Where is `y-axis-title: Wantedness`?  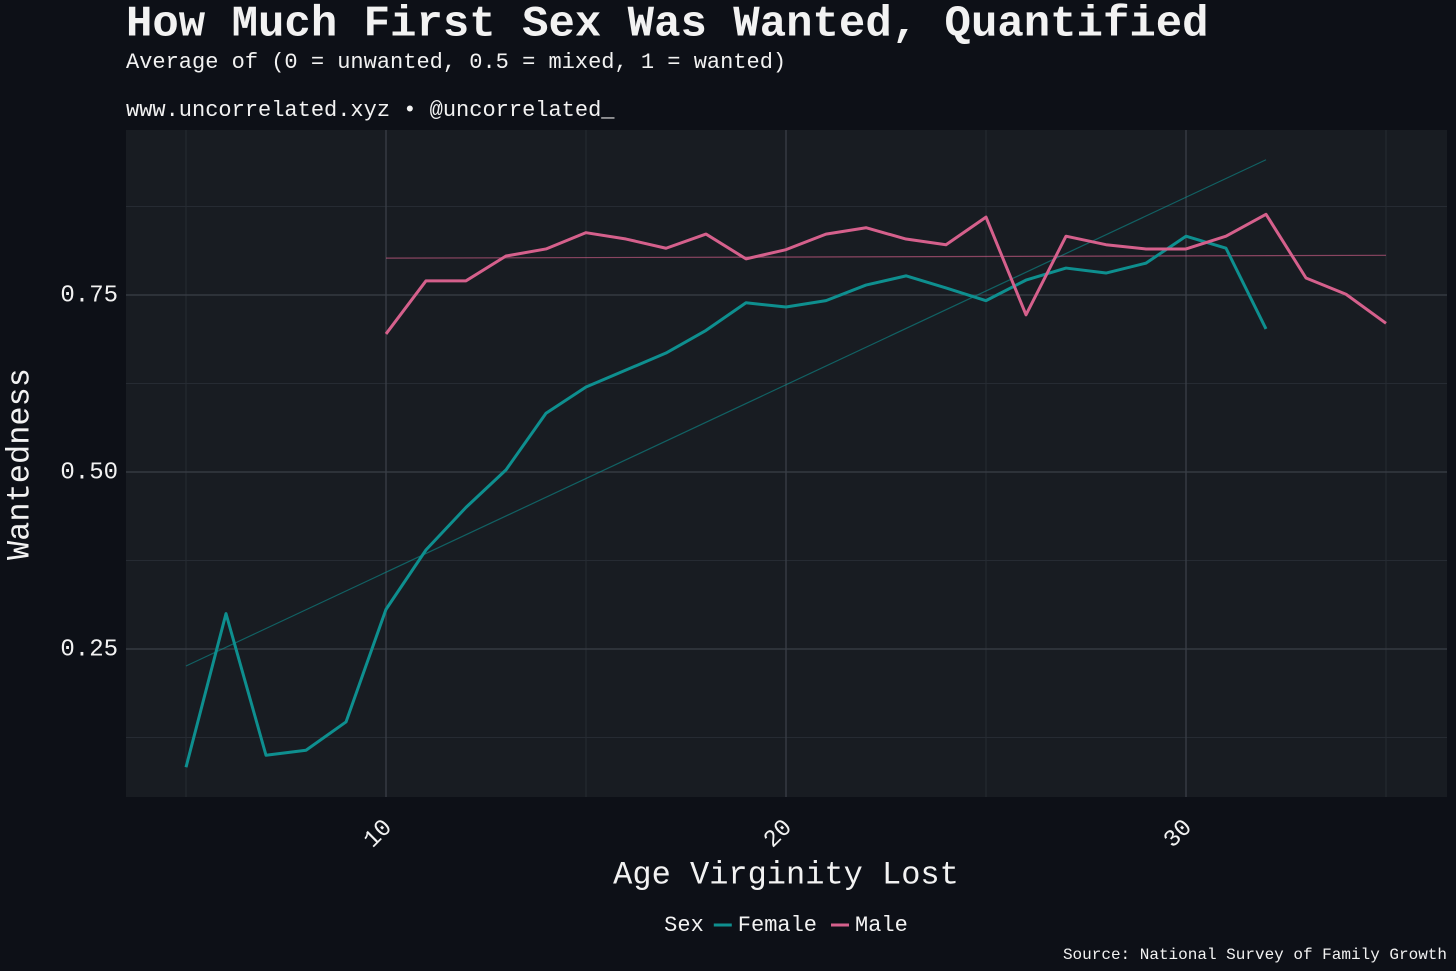 y-axis-title: Wantedness is located at coordinates (19, 464).